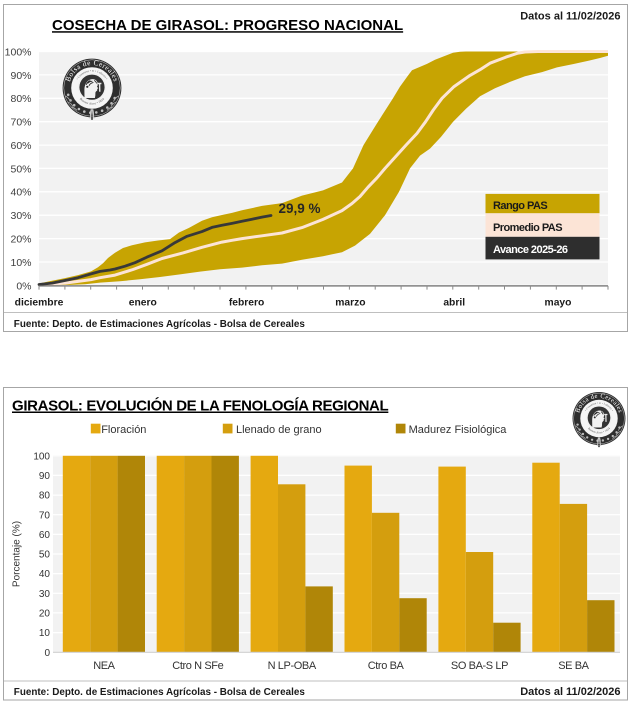 The image size is (632, 714). I want to click on svg-text: marzo, so click(350, 303).